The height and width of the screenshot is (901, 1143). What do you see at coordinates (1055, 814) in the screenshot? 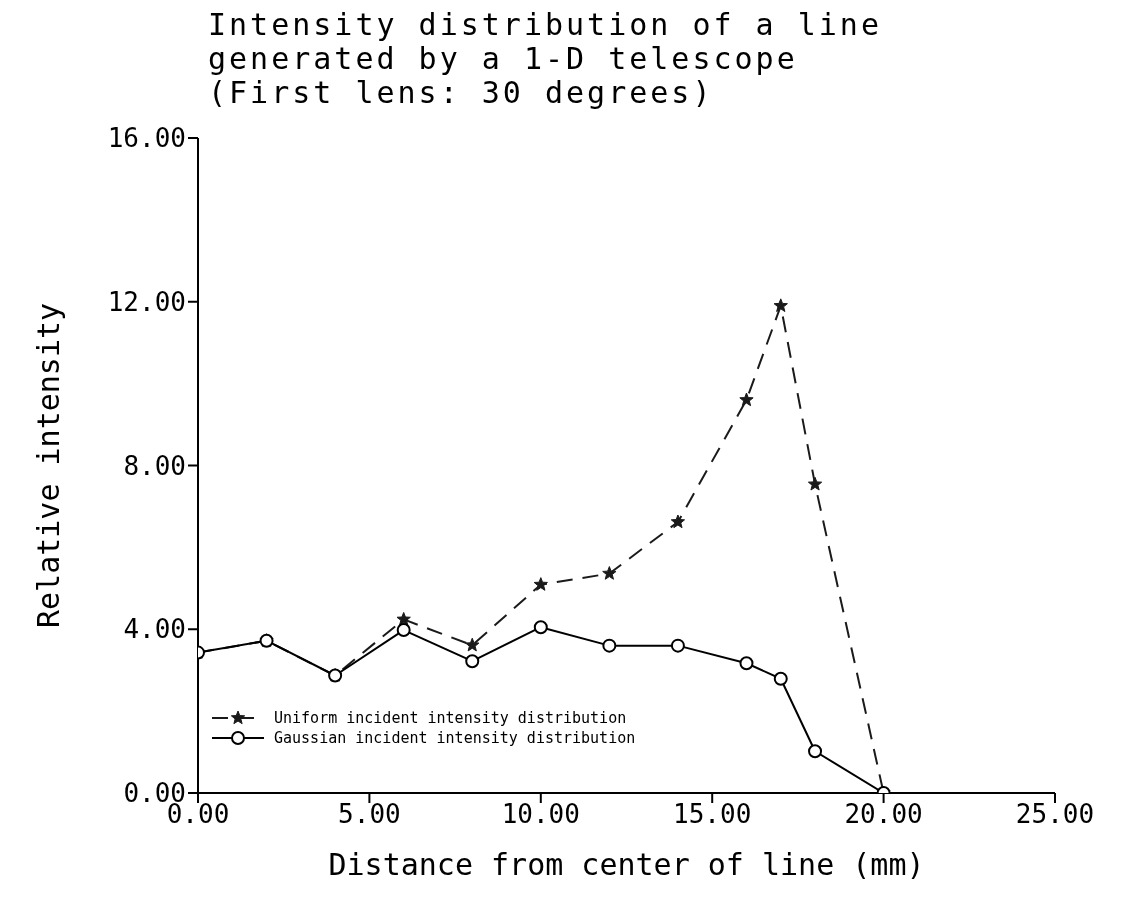
I see `x-tick-label: 25.00` at bounding box center [1055, 814].